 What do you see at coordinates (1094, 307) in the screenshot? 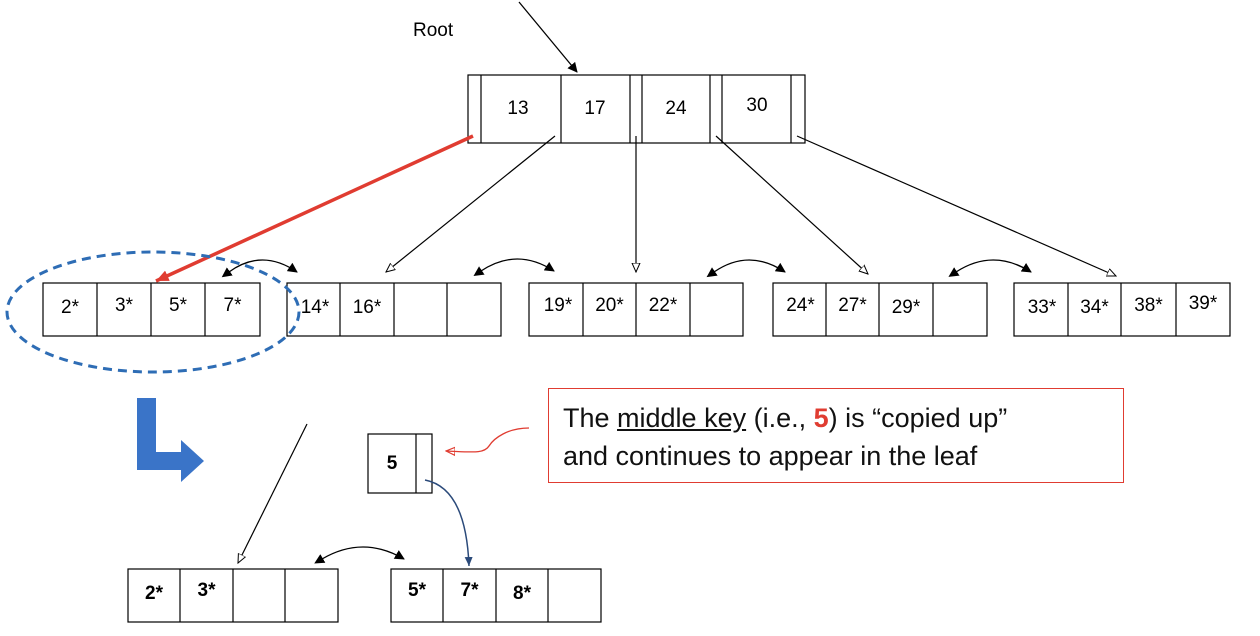
I see `leaf-entry: 34*` at bounding box center [1094, 307].